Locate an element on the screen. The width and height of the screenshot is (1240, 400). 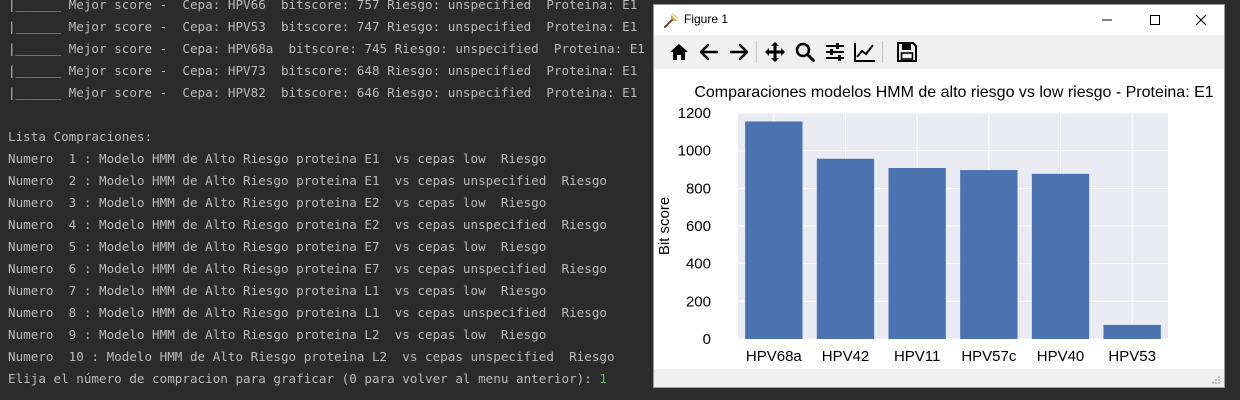
back-button is located at coordinates (709, 52).